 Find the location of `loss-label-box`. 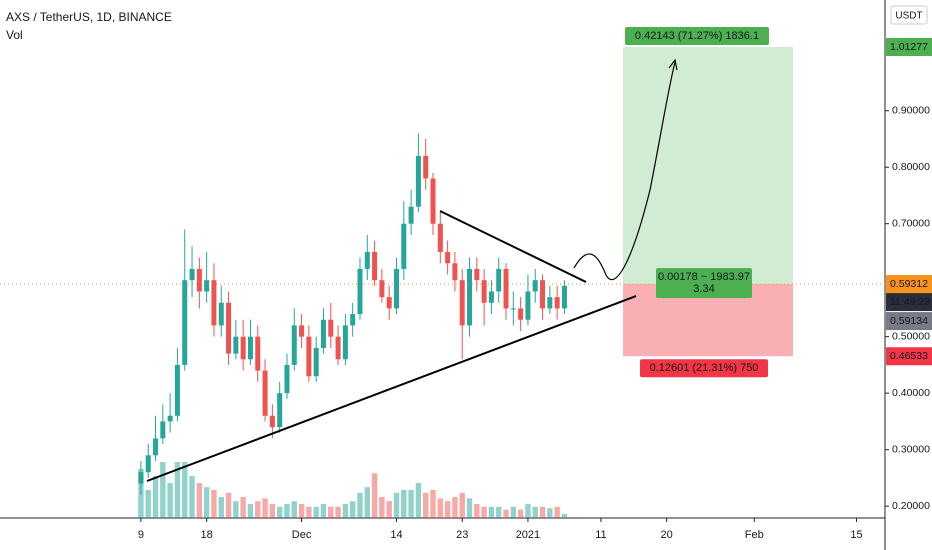

loss-label-box is located at coordinates (704, 368).